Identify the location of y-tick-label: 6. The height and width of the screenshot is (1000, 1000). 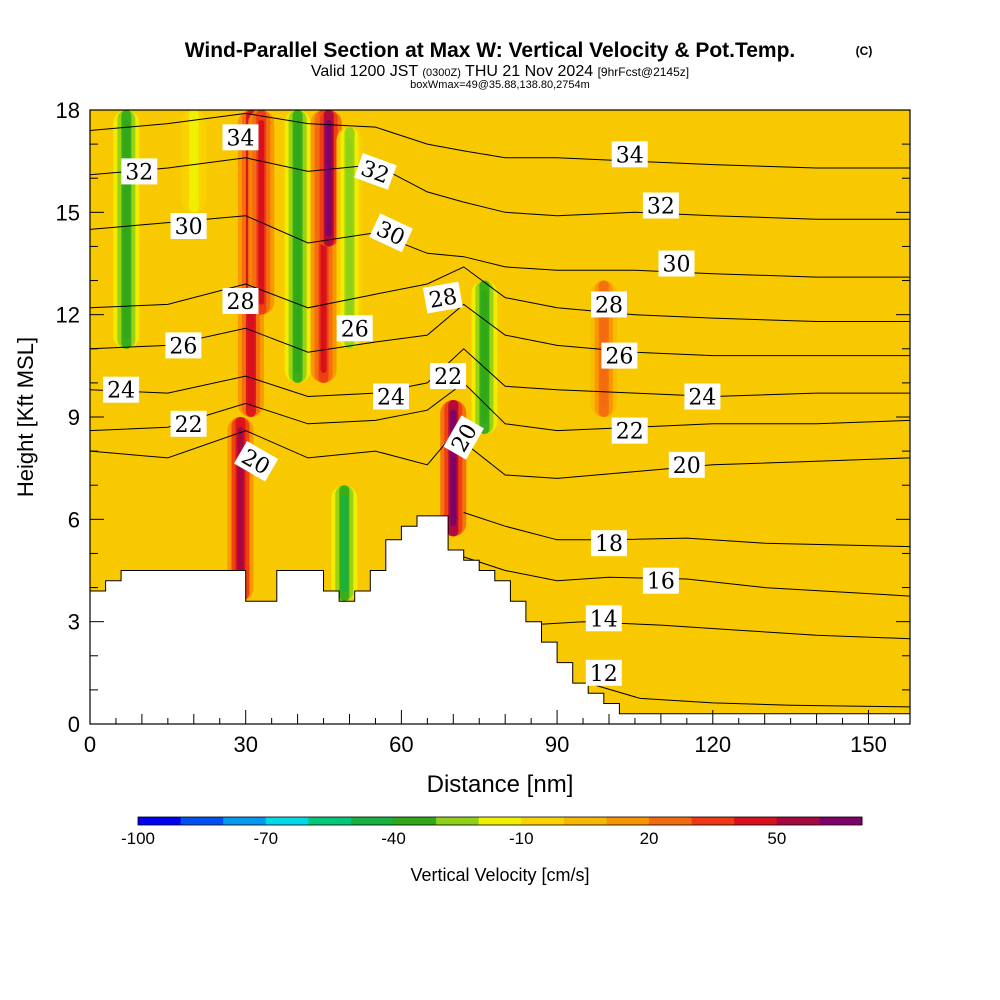
(74, 519).